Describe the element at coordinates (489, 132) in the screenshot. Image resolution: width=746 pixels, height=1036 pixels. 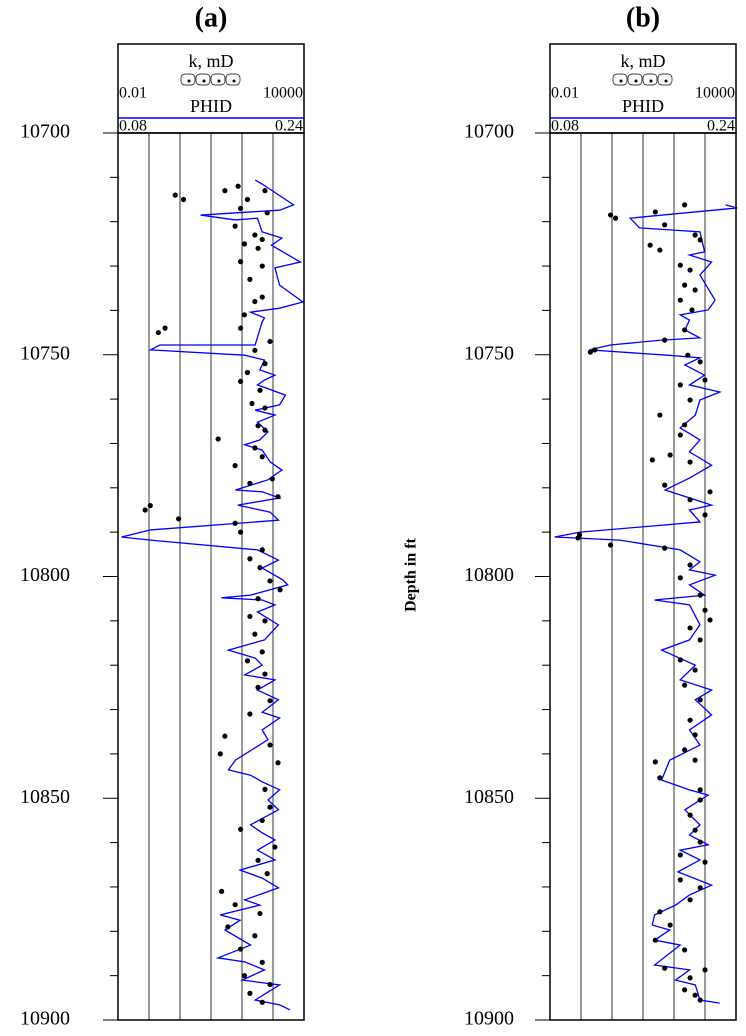
I see `y-tick-label: 10700` at that location.